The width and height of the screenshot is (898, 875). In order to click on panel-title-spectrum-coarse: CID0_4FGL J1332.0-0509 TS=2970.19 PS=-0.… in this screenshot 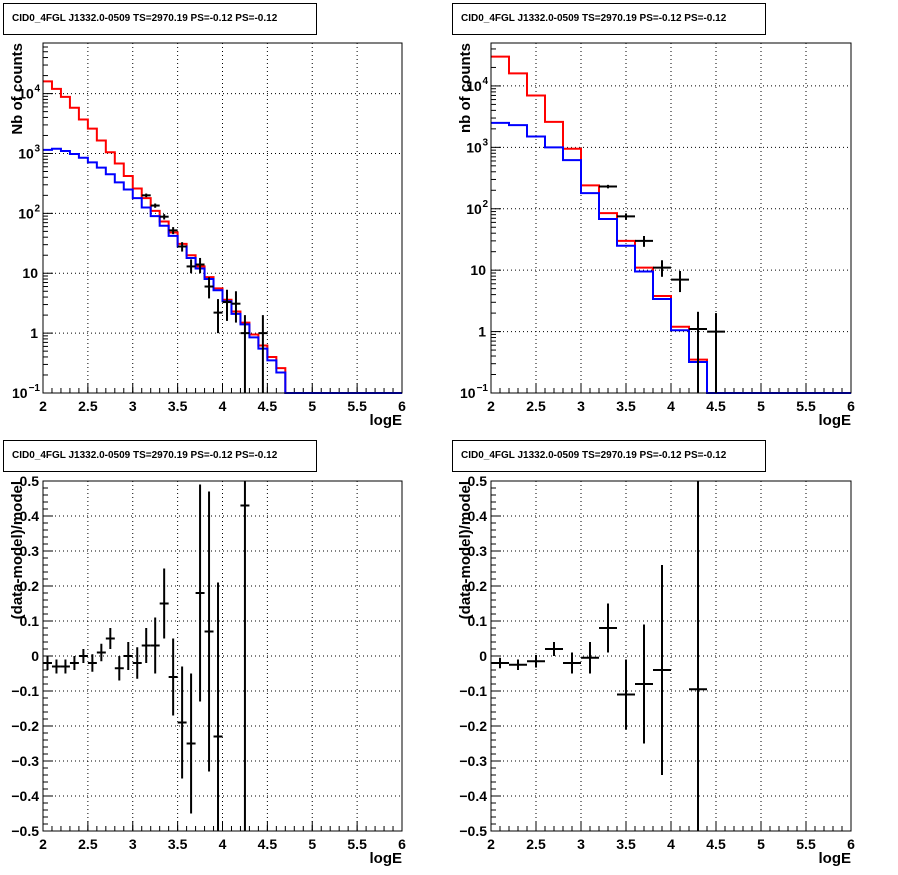, I will do `click(609, 19)`.